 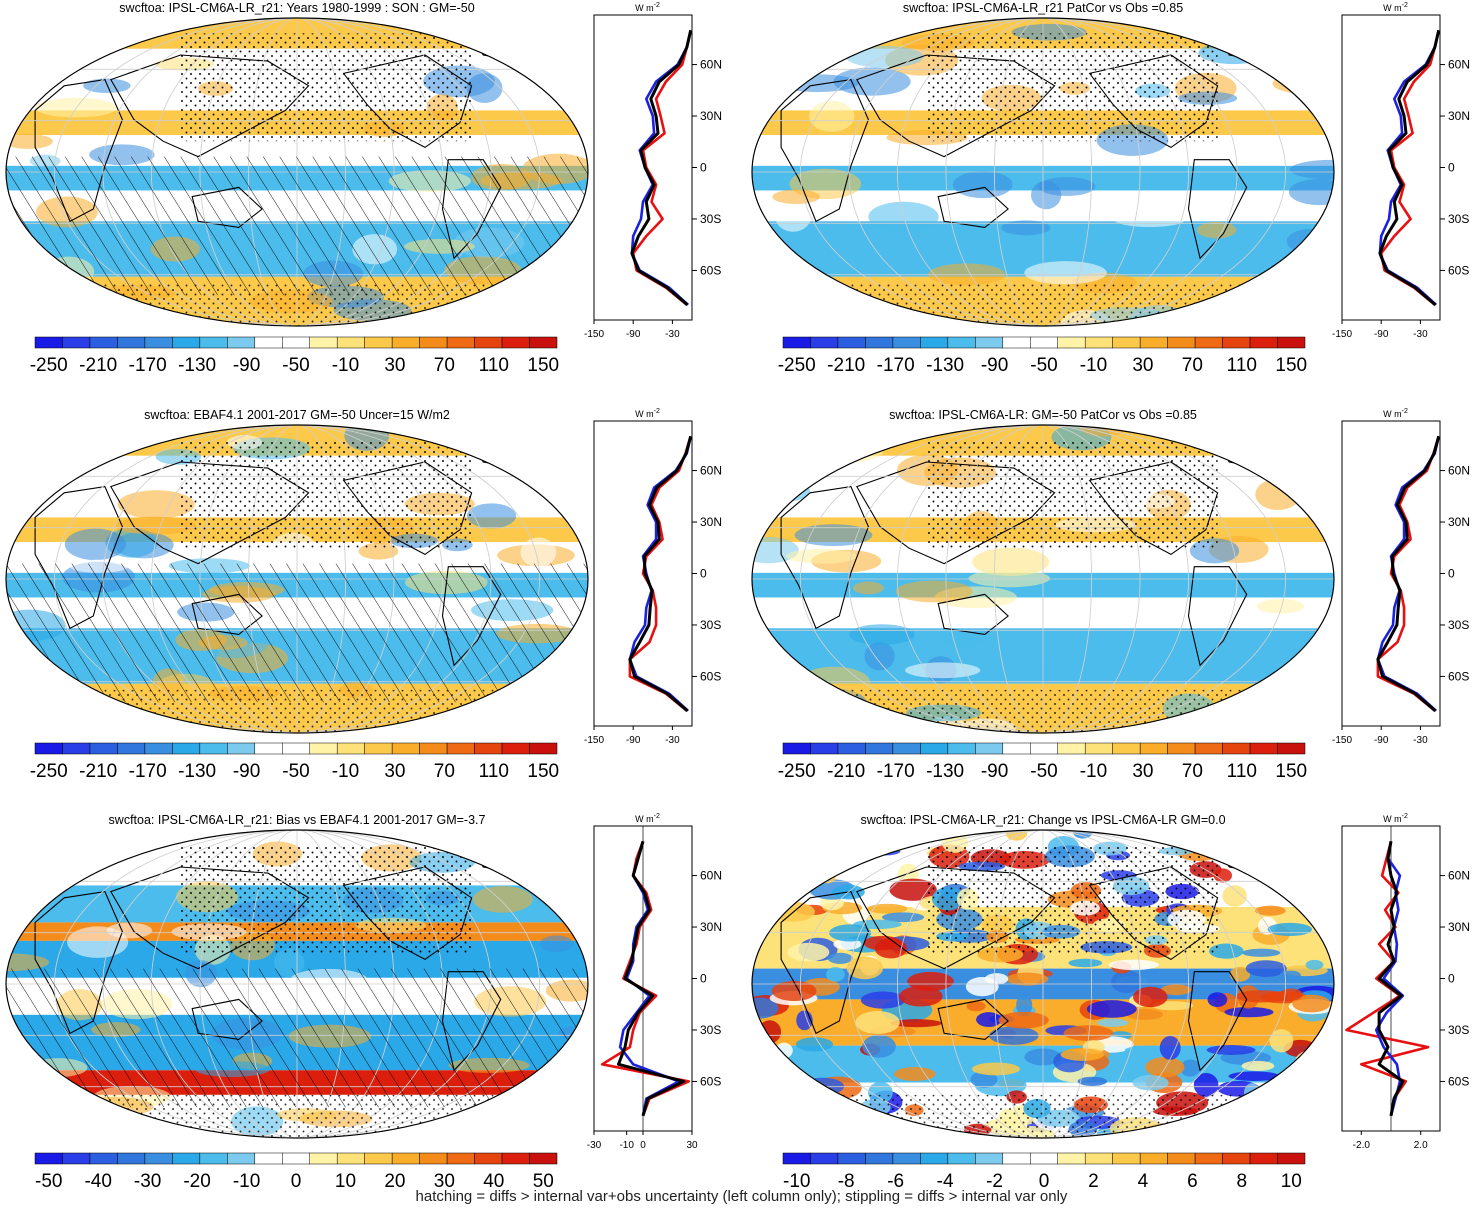 What do you see at coordinates (647, 818) in the screenshot?
I see `profile-units: W m-2` at bounding box center [647, 818].